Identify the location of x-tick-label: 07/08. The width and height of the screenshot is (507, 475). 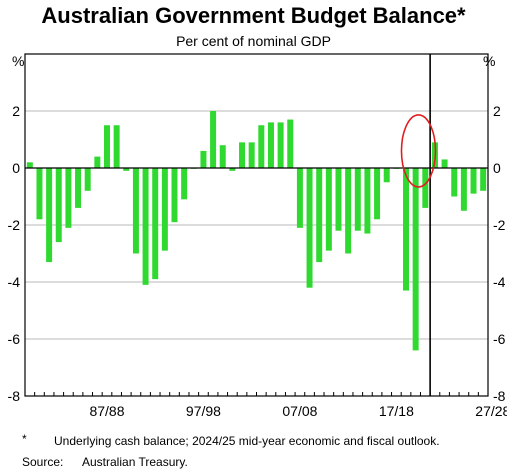
(299, 411).